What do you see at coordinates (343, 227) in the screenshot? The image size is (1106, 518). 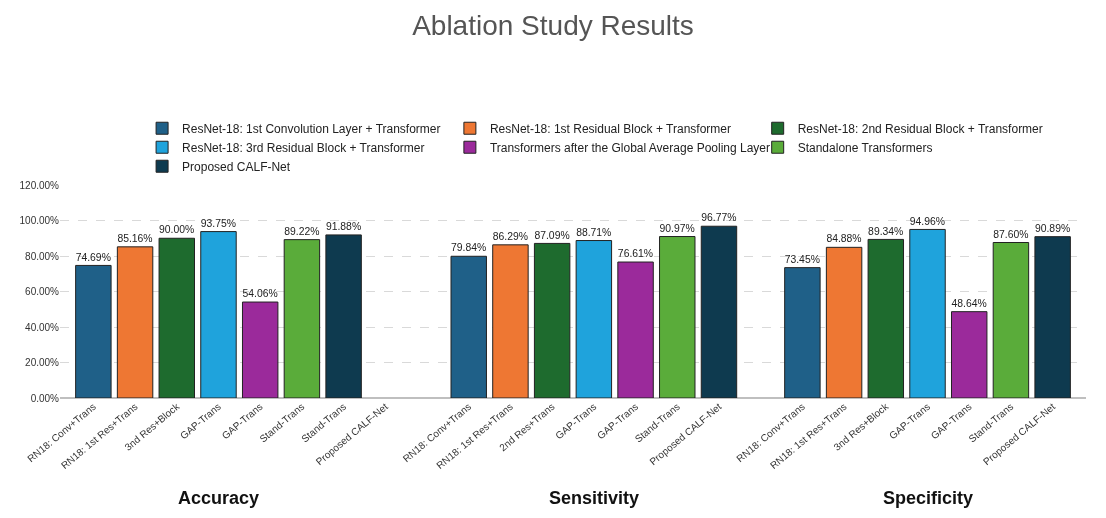 I see `data-label: 91.88%` at bounding box center [343, 227].